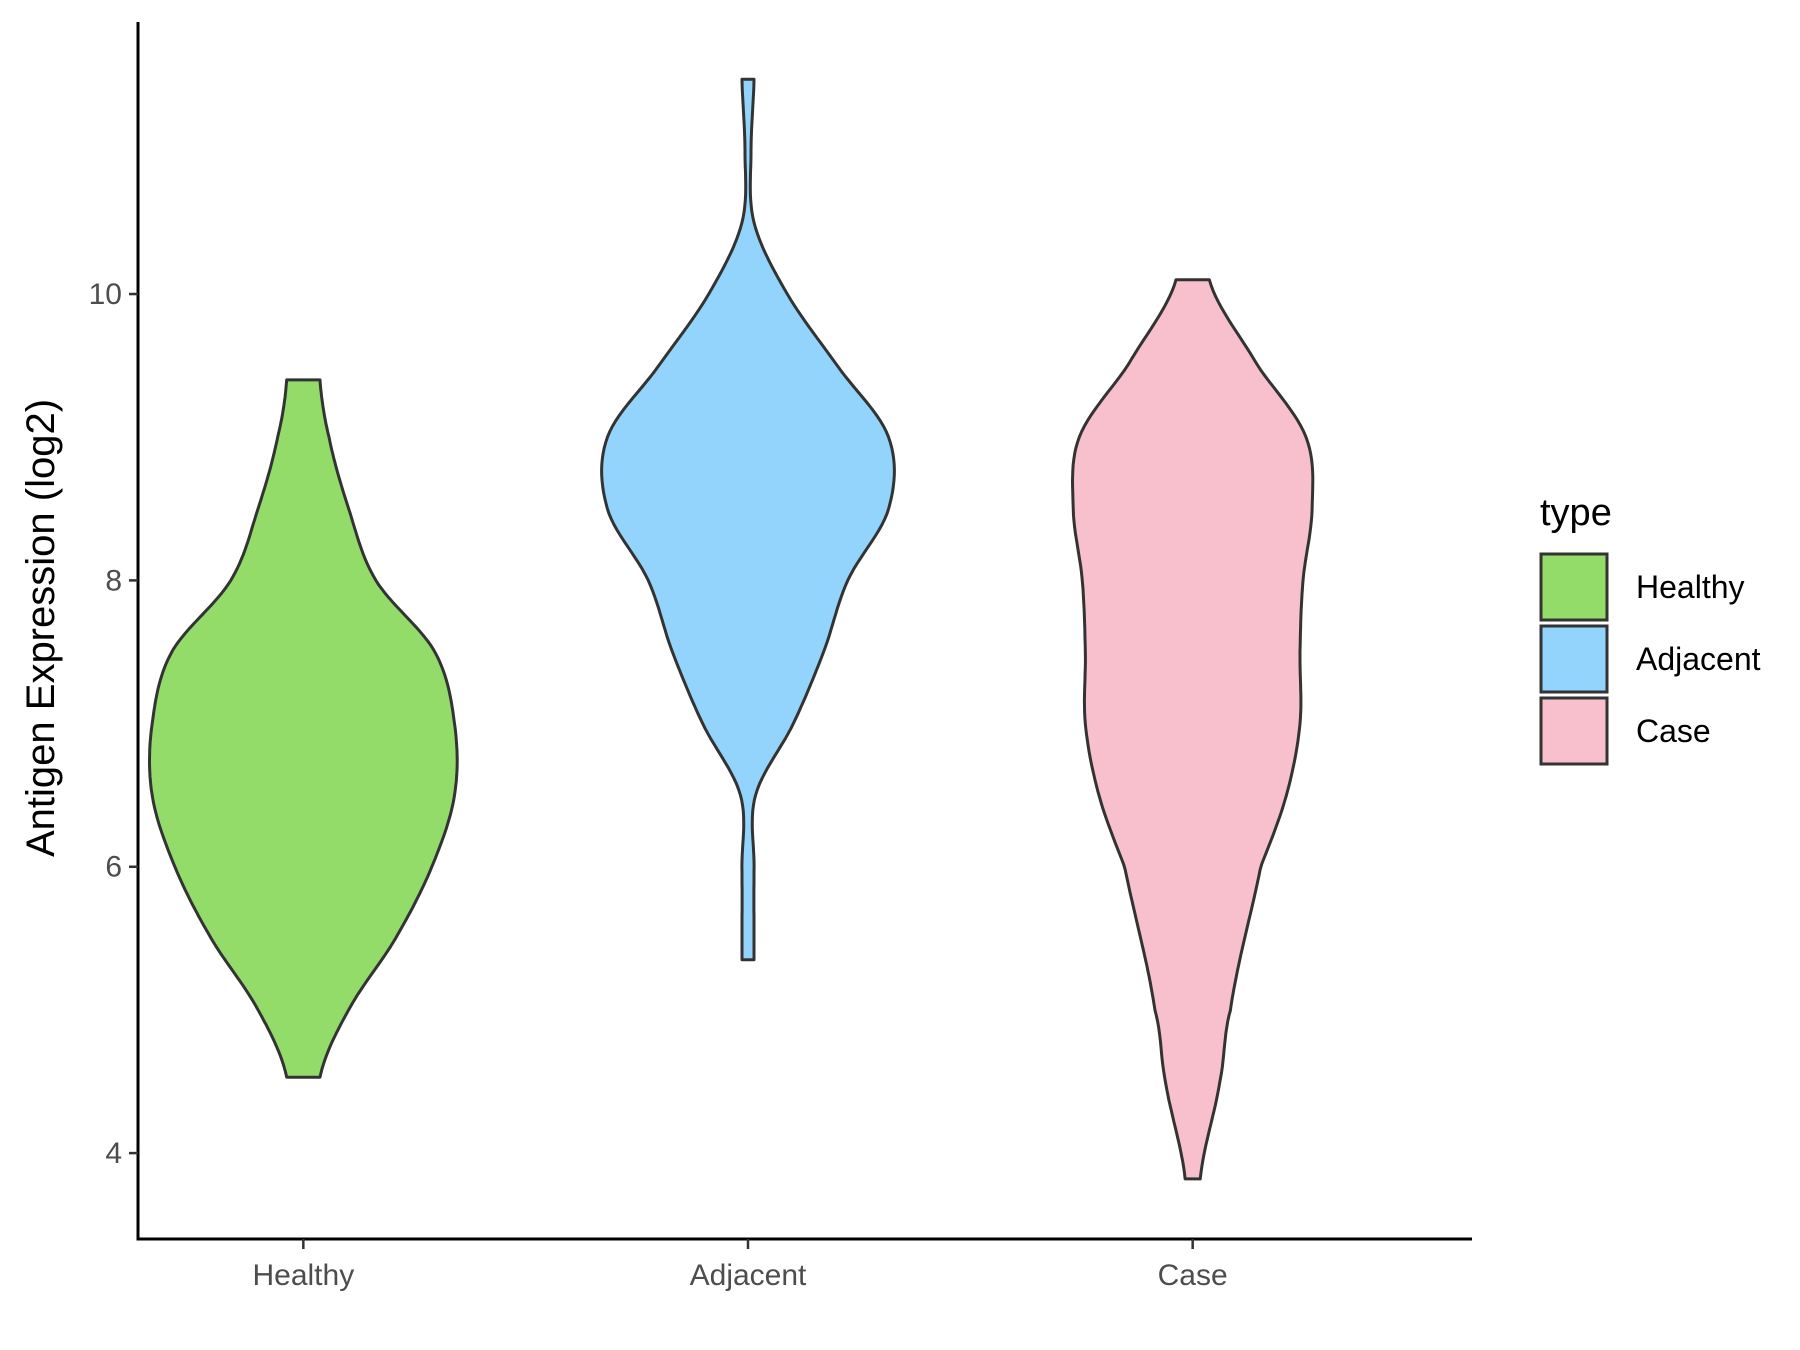  I want to click on y-axis-ticks: 4 6 8 10, so click(113, 724).